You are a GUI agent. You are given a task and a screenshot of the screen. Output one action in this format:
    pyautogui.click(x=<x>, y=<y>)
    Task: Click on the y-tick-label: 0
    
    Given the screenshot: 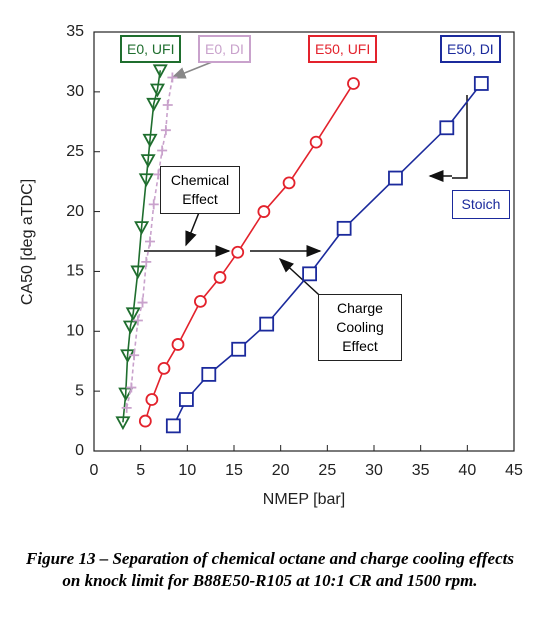 What is the action you would take?
    pyautogui.click(x=79, y=450)
    